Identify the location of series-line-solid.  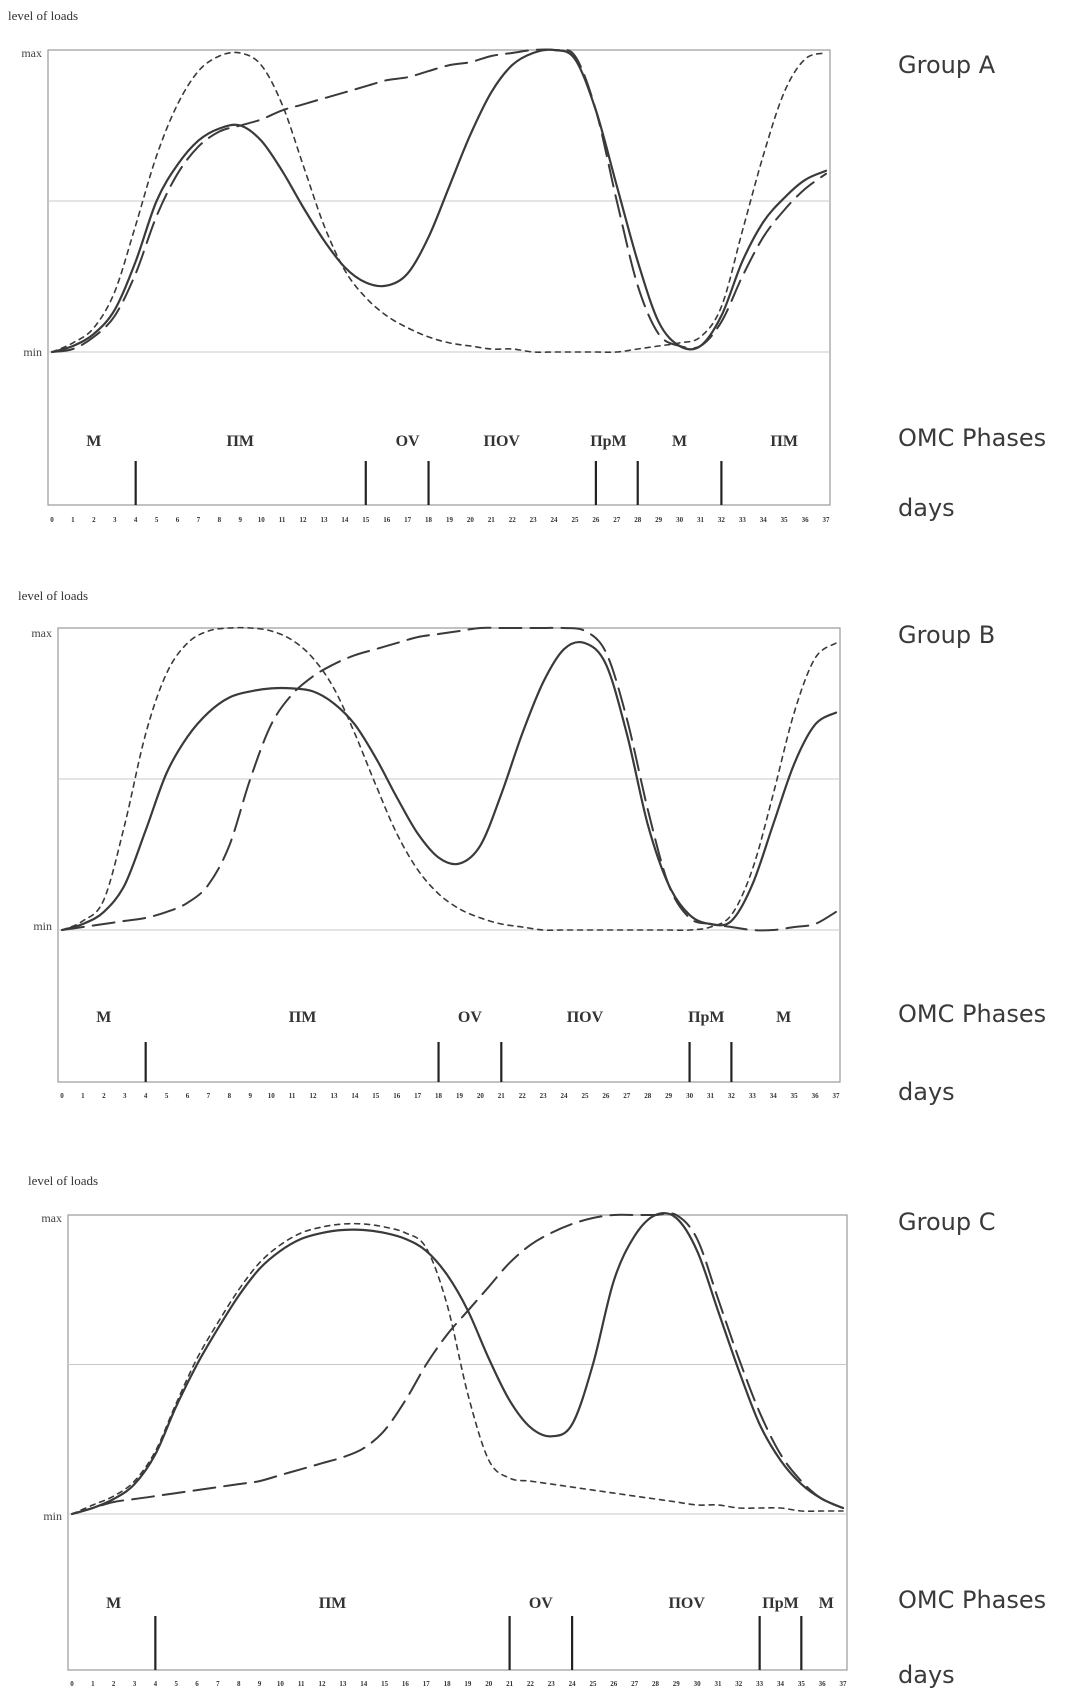
(449, 786).